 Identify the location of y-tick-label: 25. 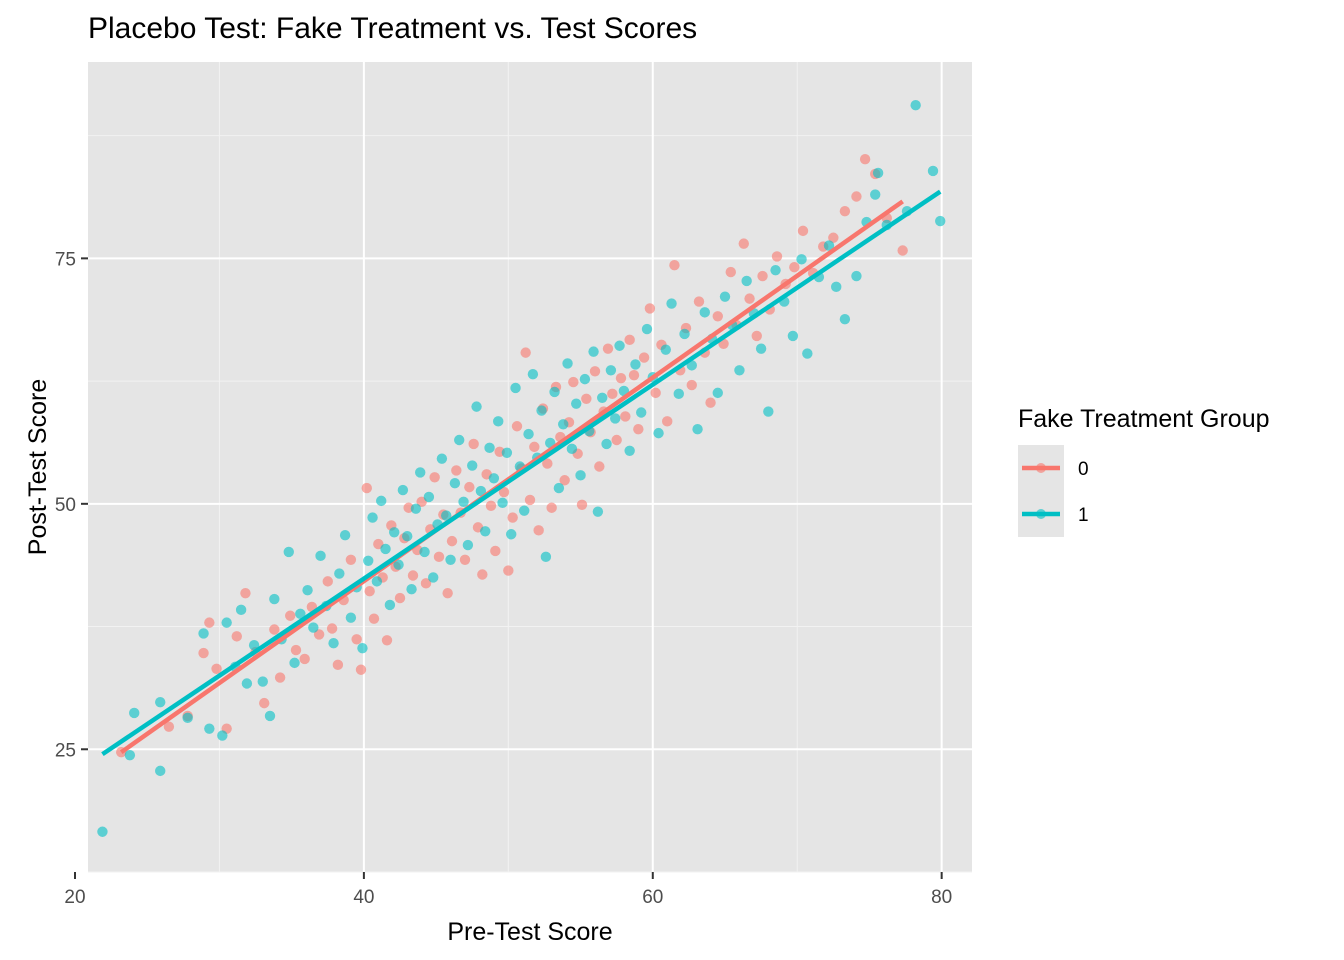
(65, 750).